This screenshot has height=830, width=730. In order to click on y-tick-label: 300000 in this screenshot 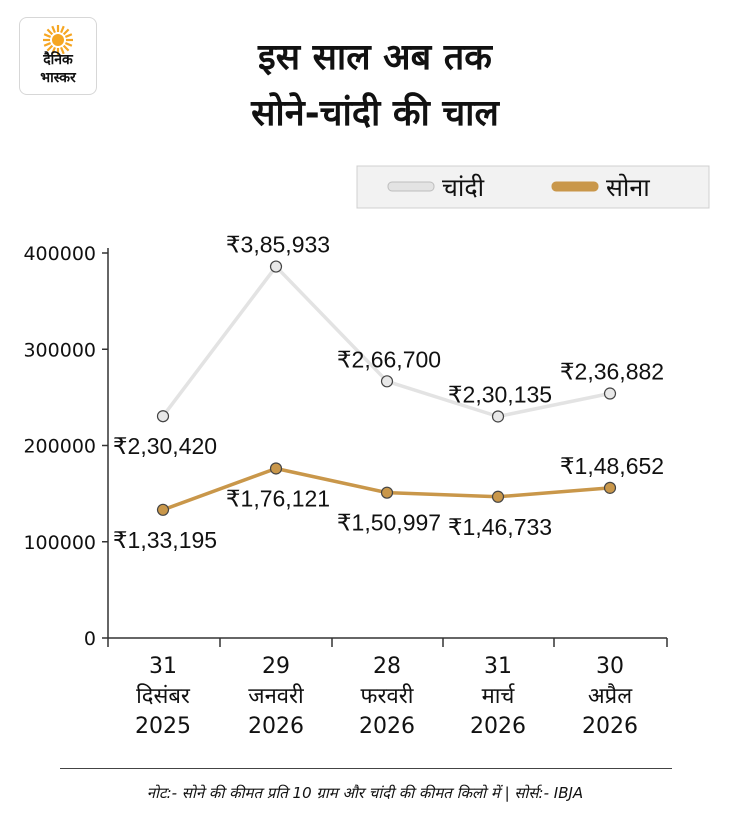, I will do `click(59, 350)`.